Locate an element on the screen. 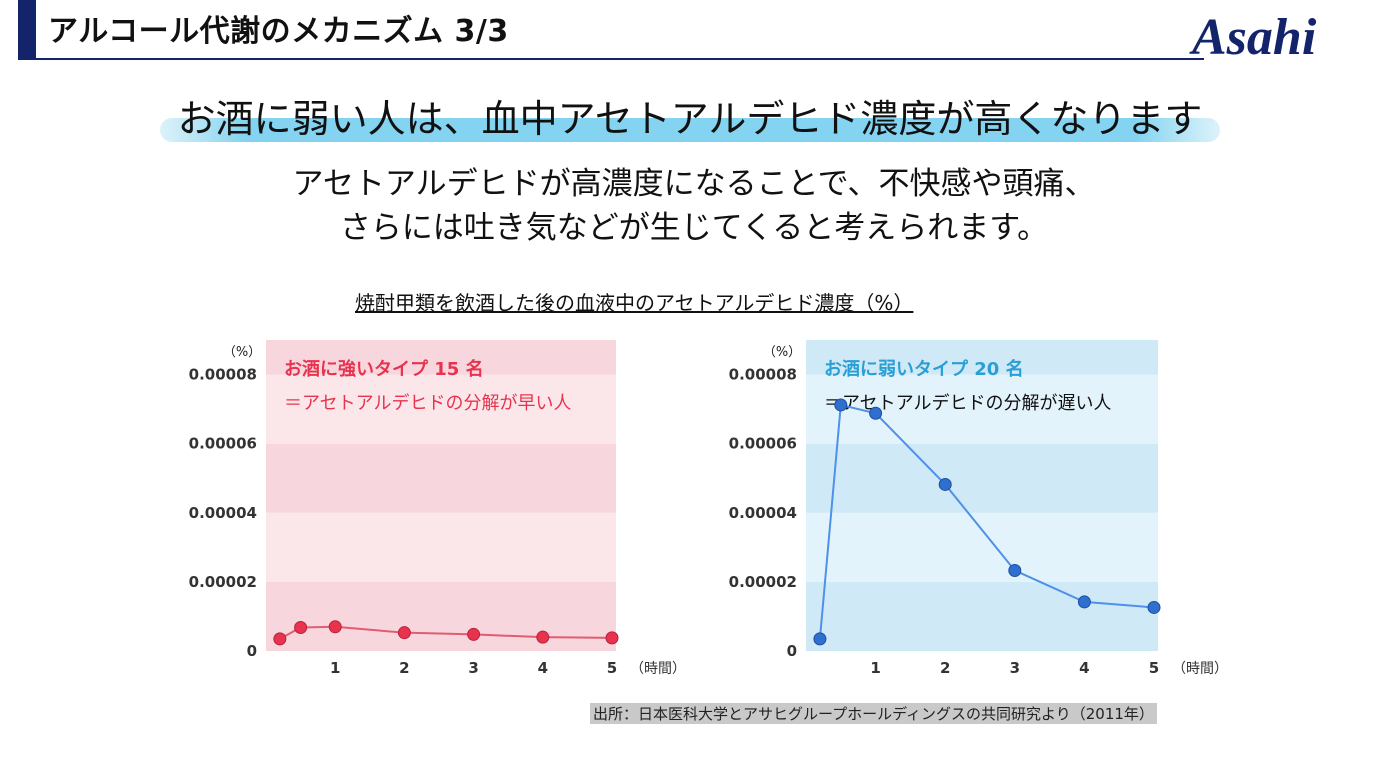  chart-caption: 焼酎甲類を飲酒した後の血液中のアセトアルデヒド濃度（%） is located at coordinates (634, 303).